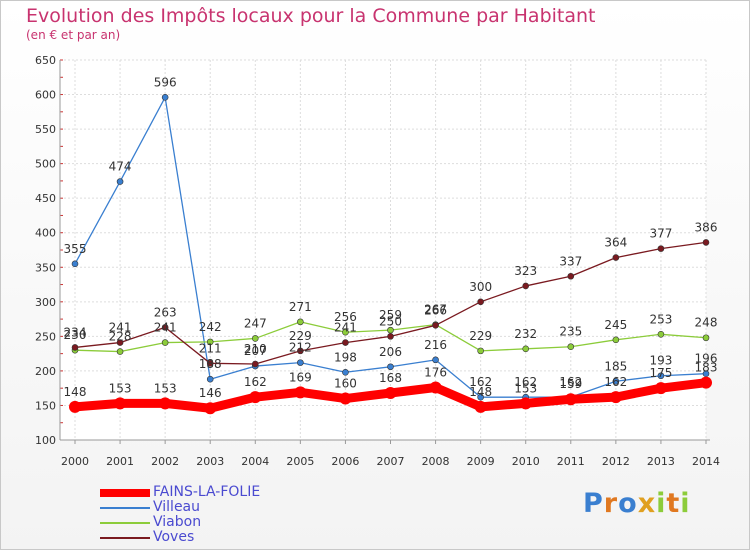 The width and height of the screenshot is (750, 550). What do you see at coordinates (660, 361) in the screenshot?
I see `data-label-villeau: 193` at bounding box center [660, 361].